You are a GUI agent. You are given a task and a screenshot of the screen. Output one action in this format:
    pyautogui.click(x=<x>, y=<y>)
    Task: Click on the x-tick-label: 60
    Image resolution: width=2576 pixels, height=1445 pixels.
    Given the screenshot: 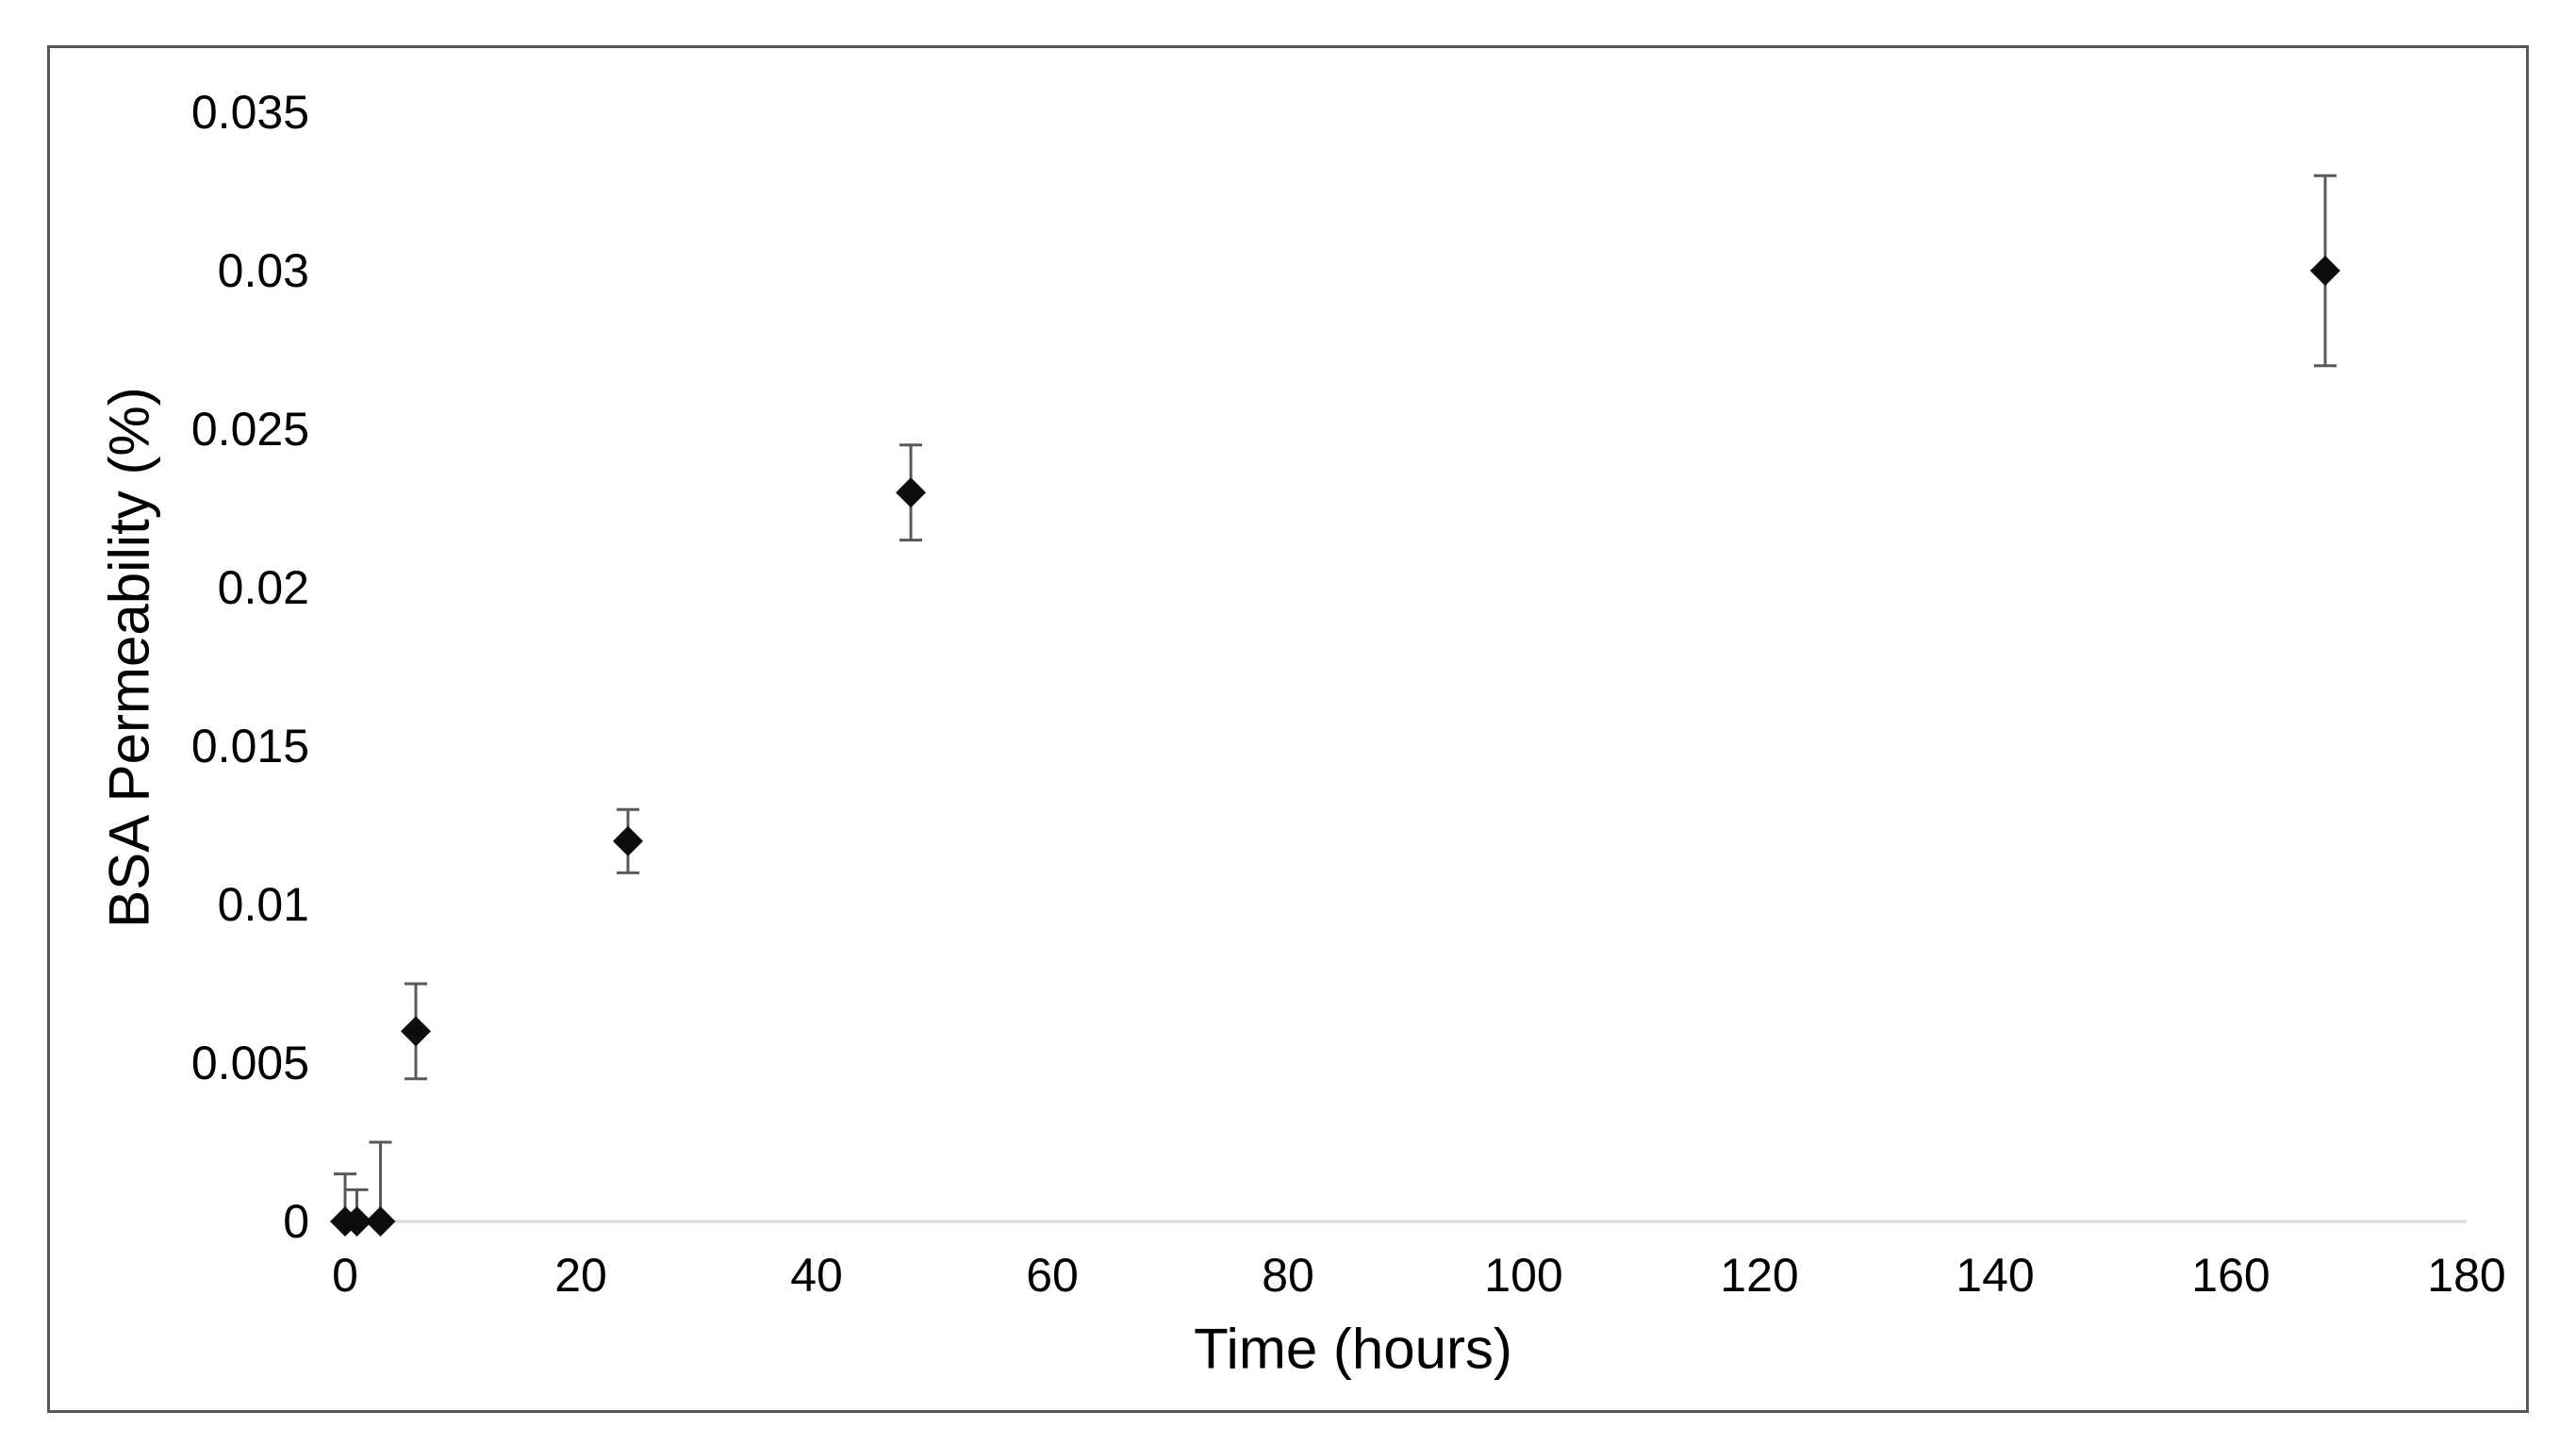 What is the action you would take?
    pyautogui.click(x=1052, y=1275)
    